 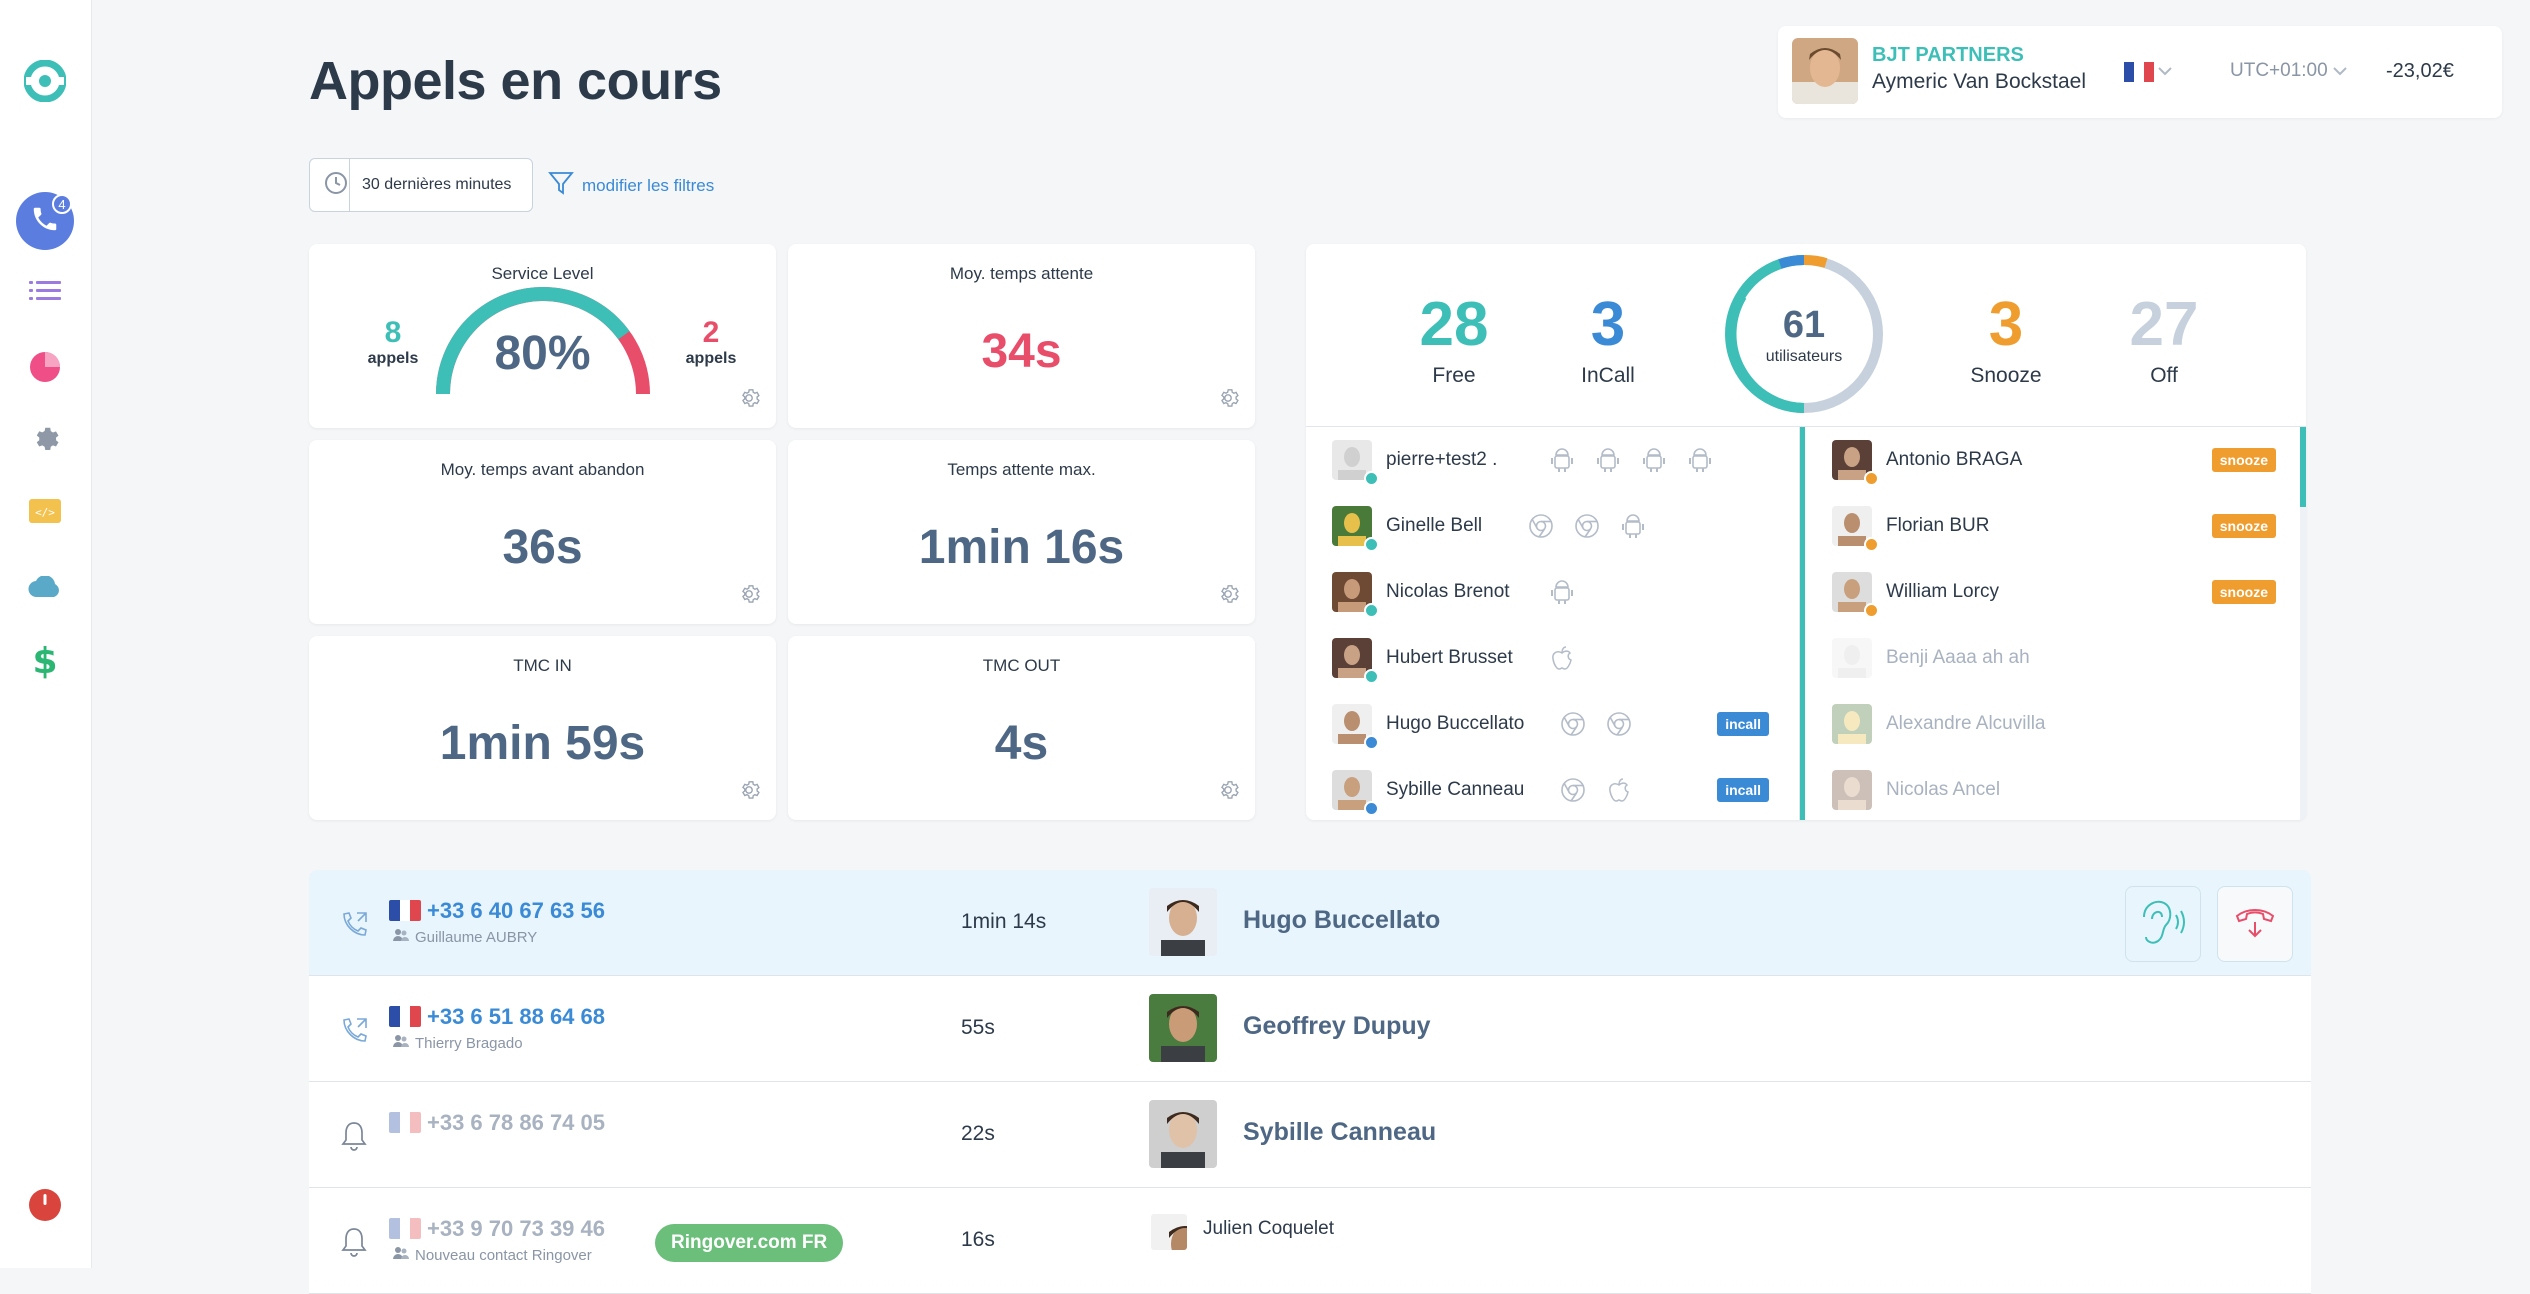 What do you see at coordinates (1942, 591) in the screenshot?
I see `user-name: William Lorcy` at bounding box center [1942, 591].